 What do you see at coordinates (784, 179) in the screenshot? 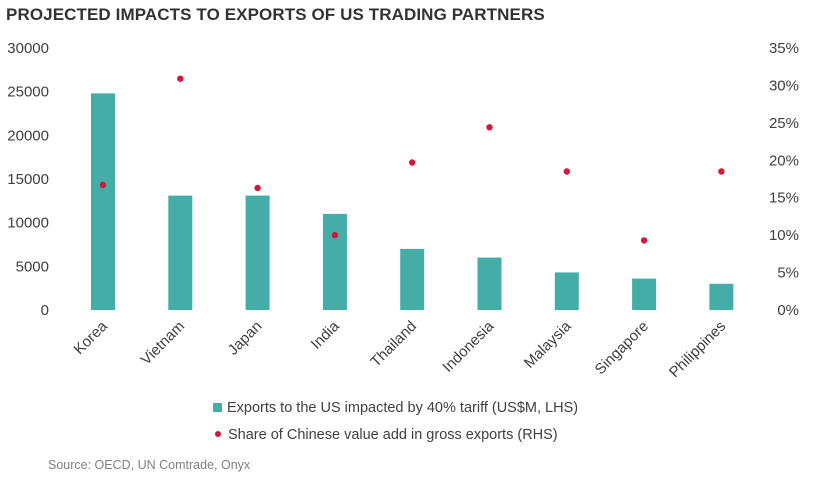
I see `right-axis: 0% 5% 10% 15% 20% 25% 30% 35%` at bounding box center [784, 179].